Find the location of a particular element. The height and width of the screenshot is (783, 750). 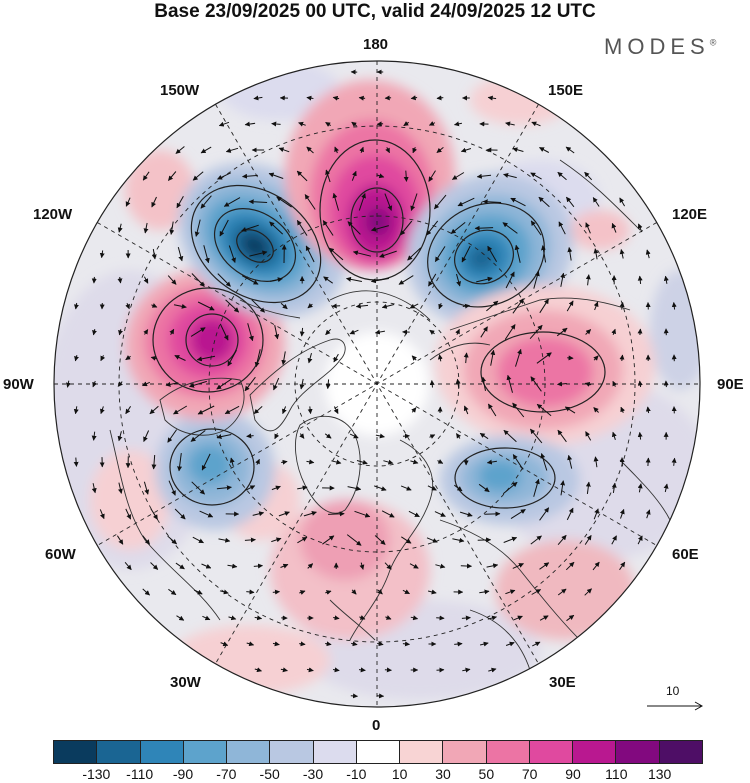

colorbar-ticks: -130 -110 -90 -70 -50 -30 -10 10 30 50 70 90 110 130 is located at coordinates (378, 774).